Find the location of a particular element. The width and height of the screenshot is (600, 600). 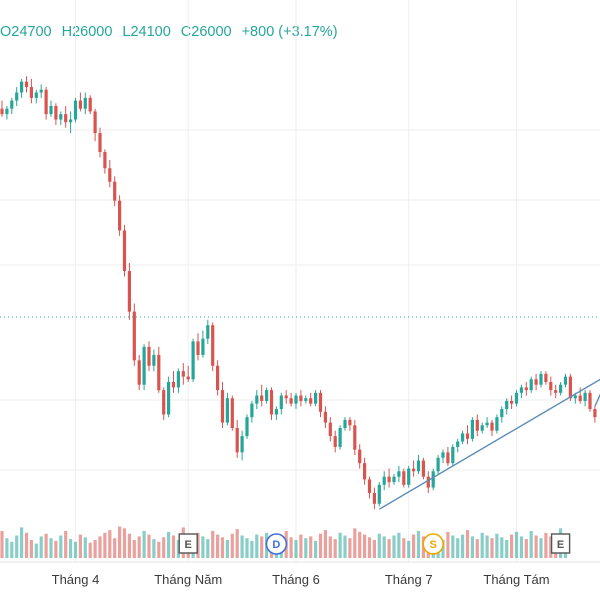

wave-line-down is located at coordinates (597, 400).